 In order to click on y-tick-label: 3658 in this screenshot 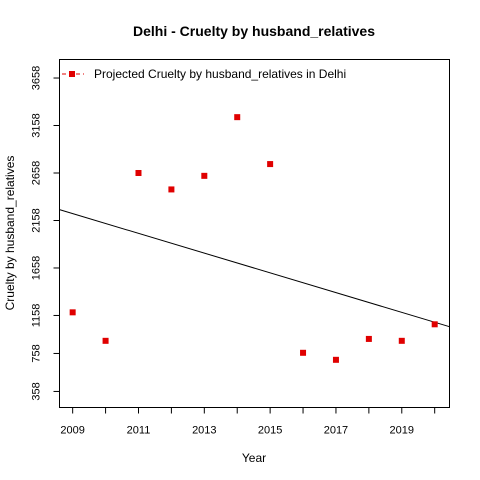, I will do `click(37, 78)`.